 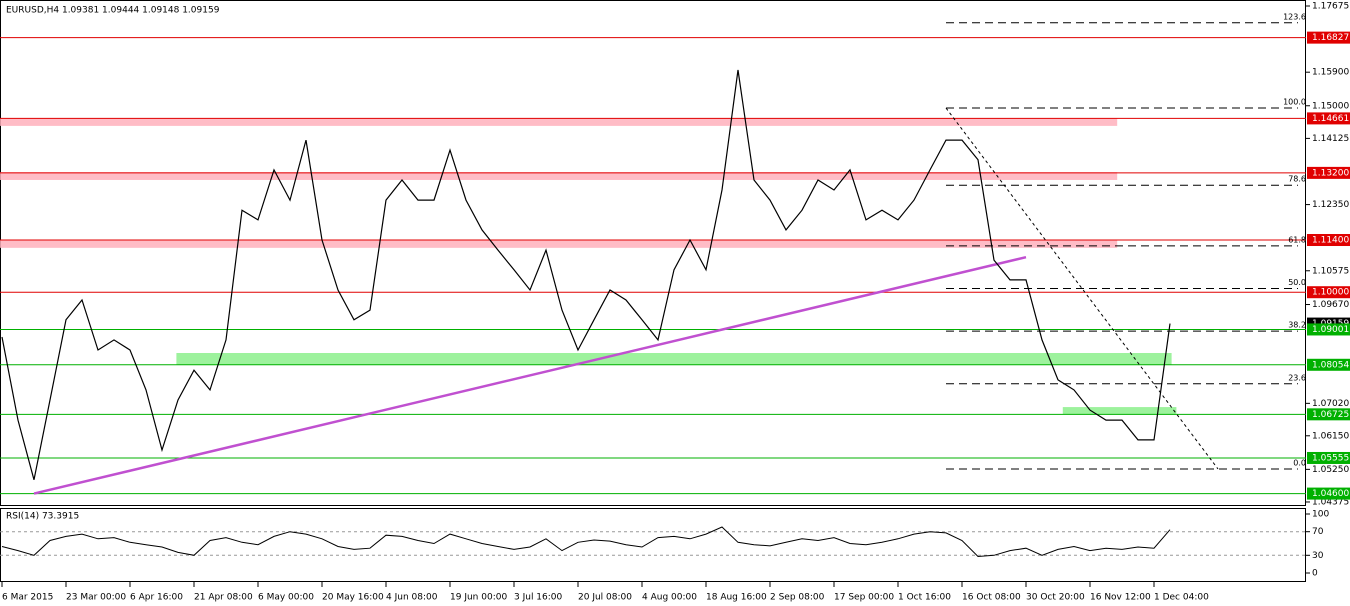 I want to click on x-tick-label: 17 Sep 00:00, so click(x=864, y=598).